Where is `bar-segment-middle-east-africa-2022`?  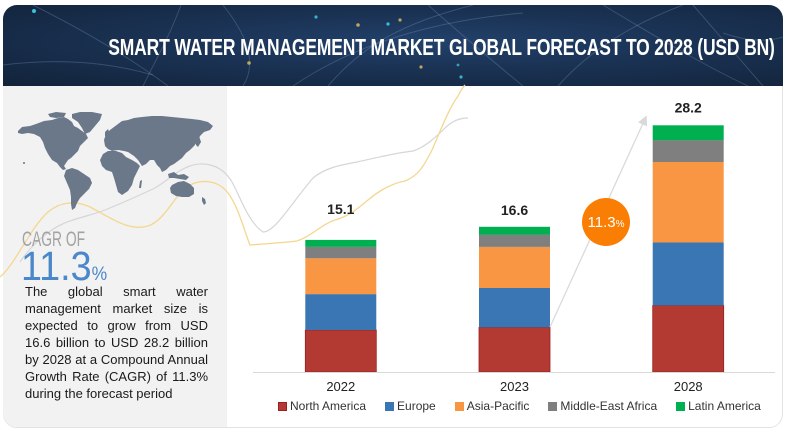
bar-segment-middle-east-africa-2022 is located at coordinates (341, 252).